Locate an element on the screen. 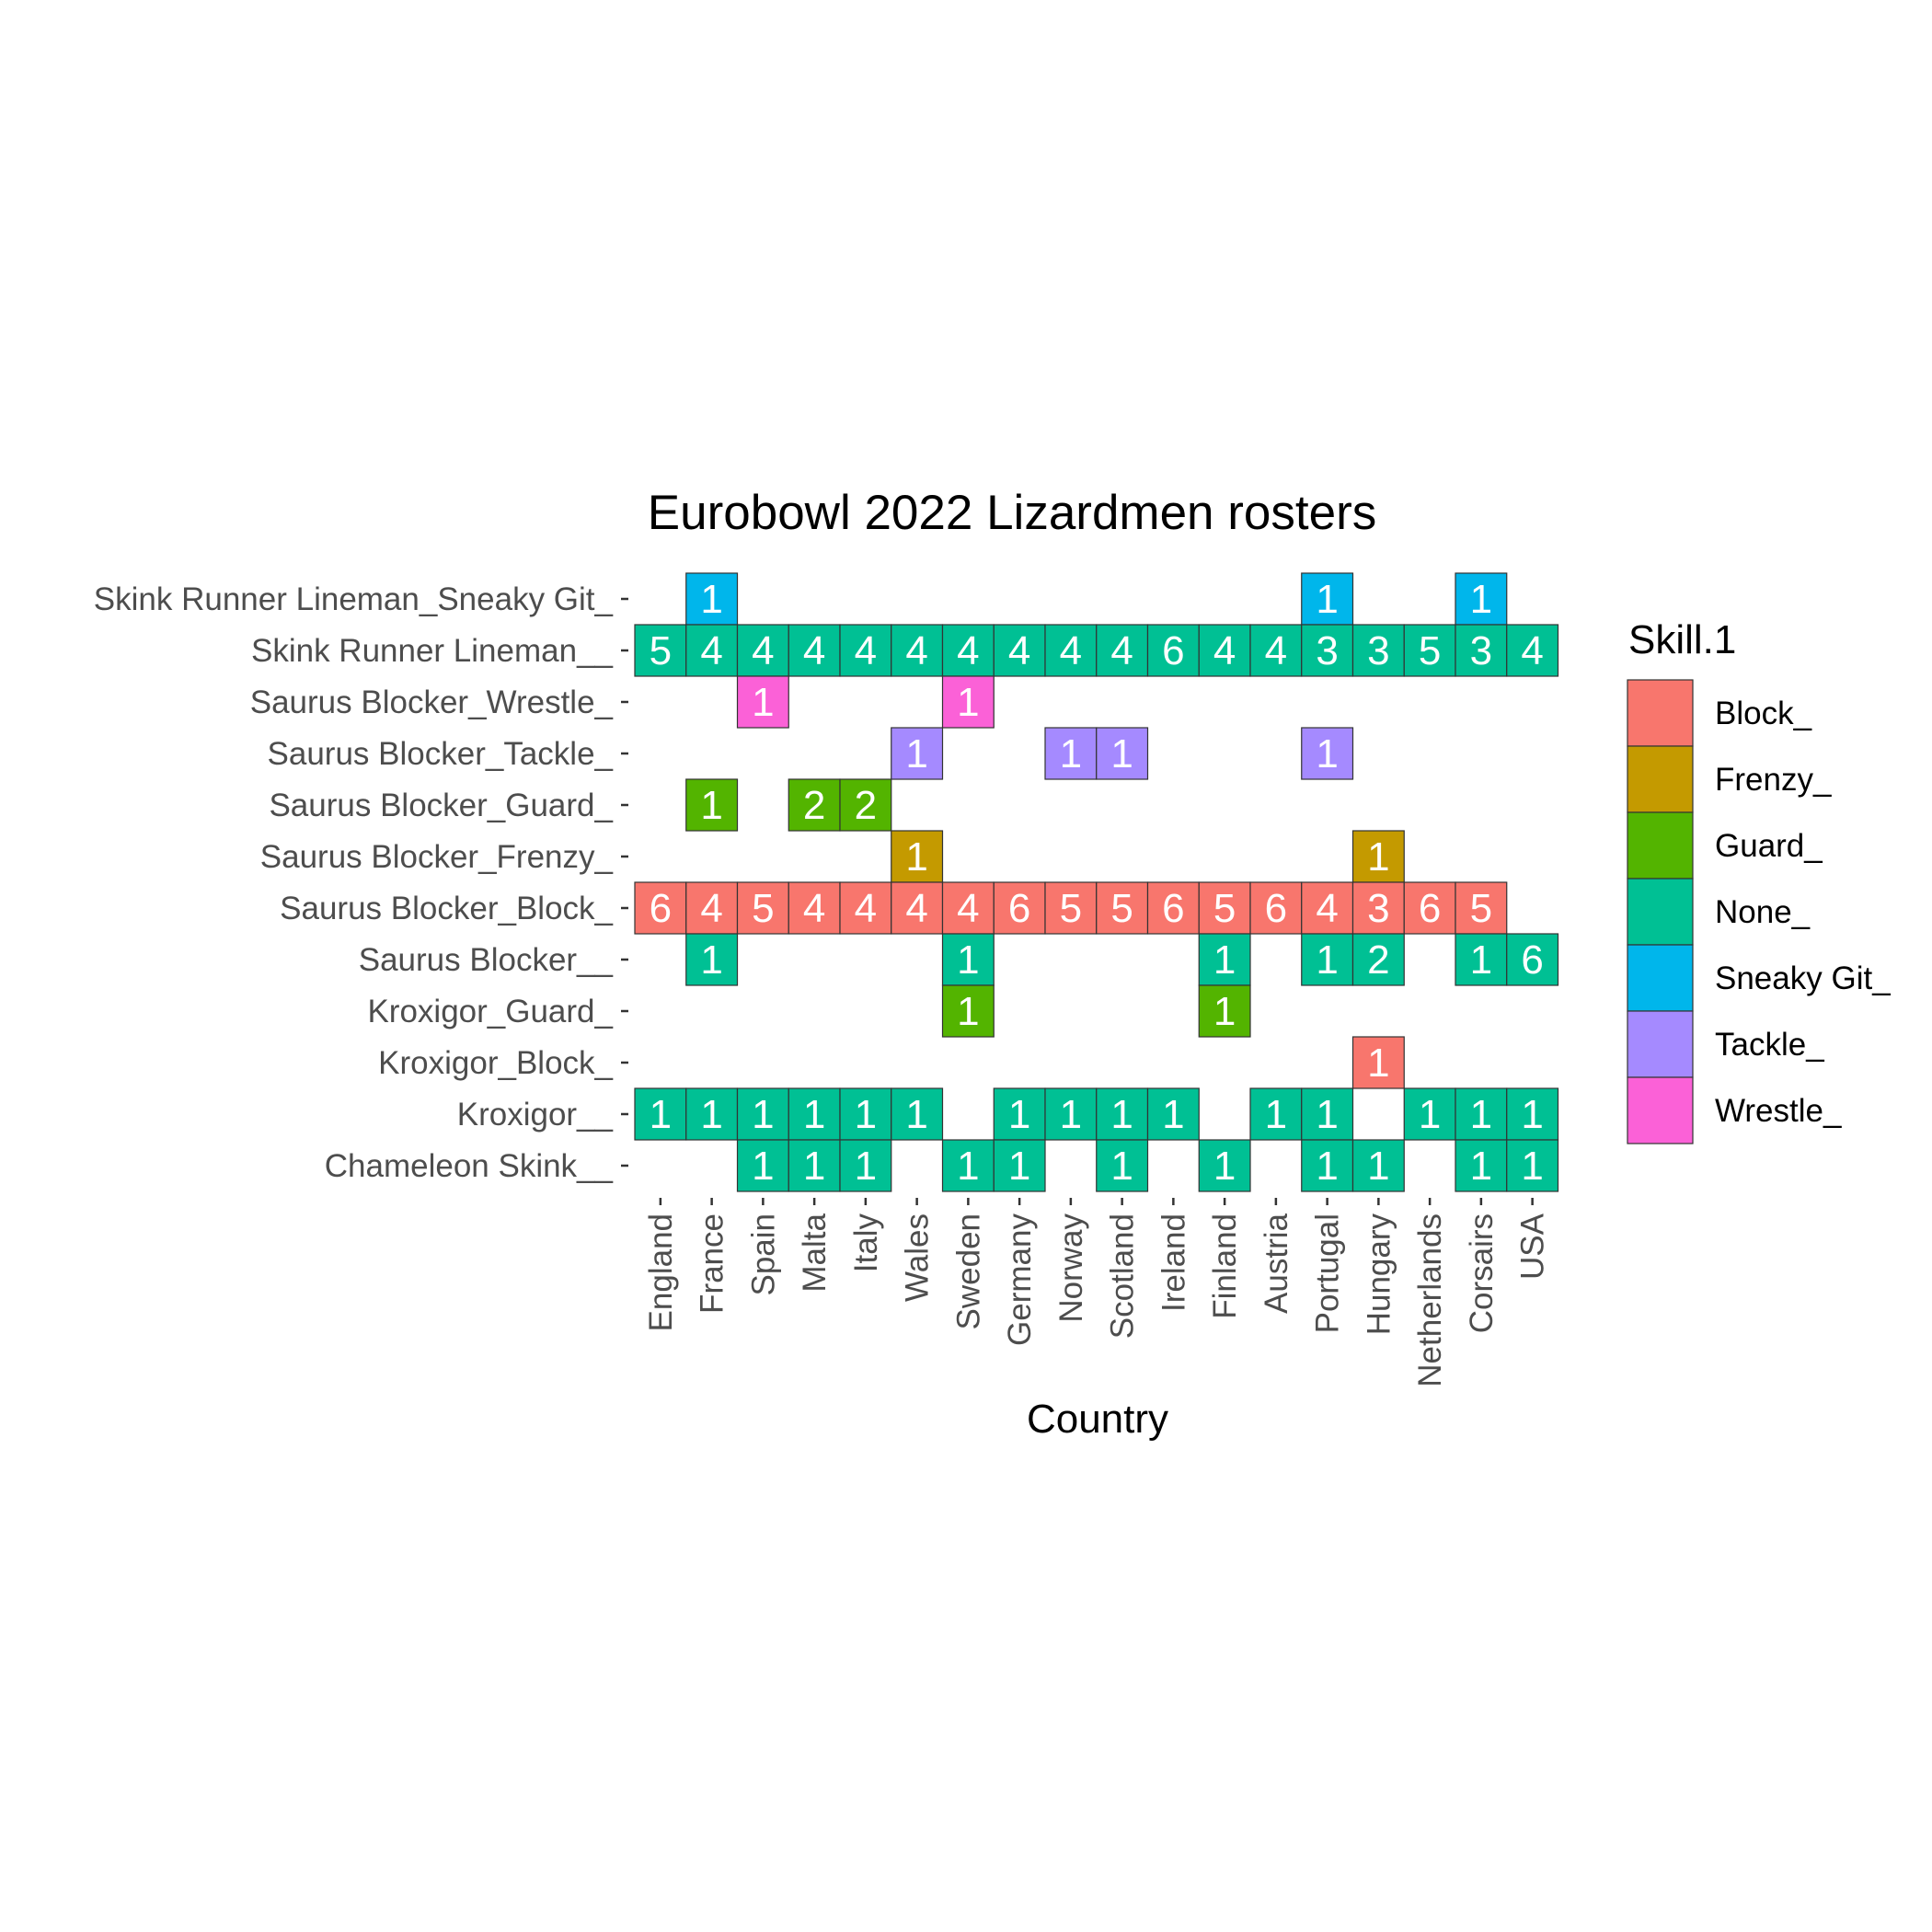  legend-label: Frenzy_ is located at coordinates (1773, 780).